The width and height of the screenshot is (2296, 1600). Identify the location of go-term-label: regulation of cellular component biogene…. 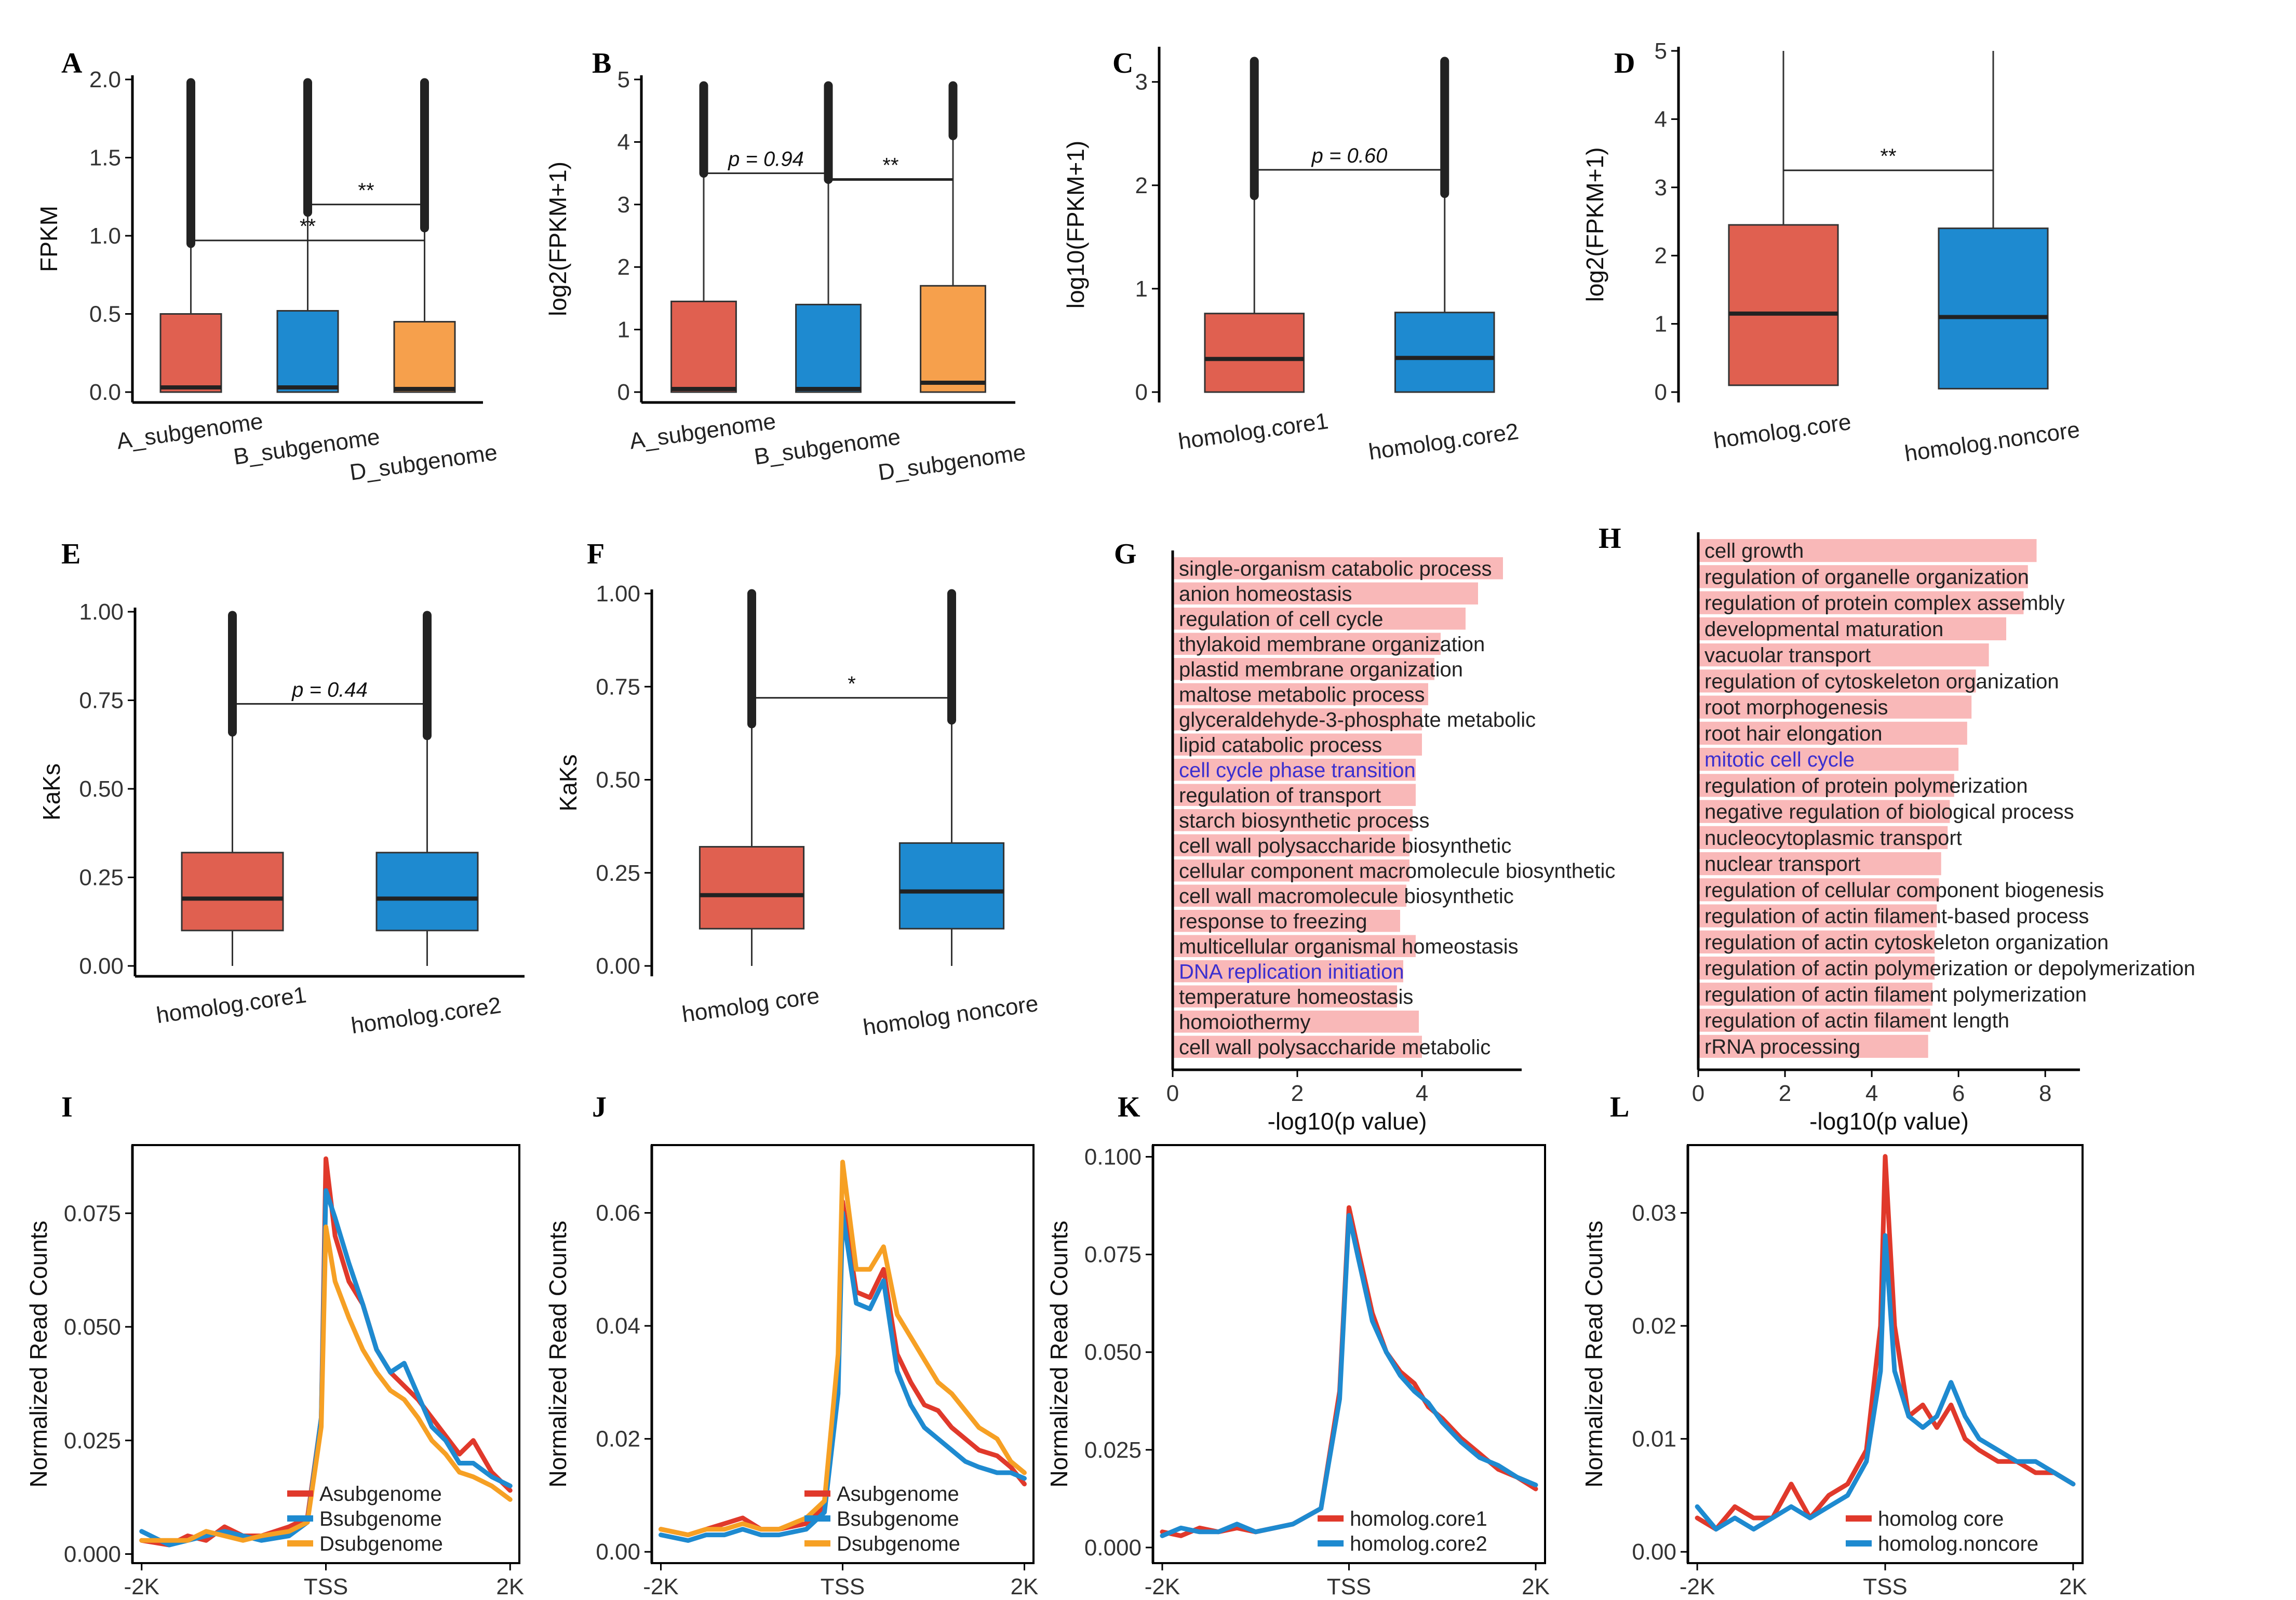
(1904, 890).